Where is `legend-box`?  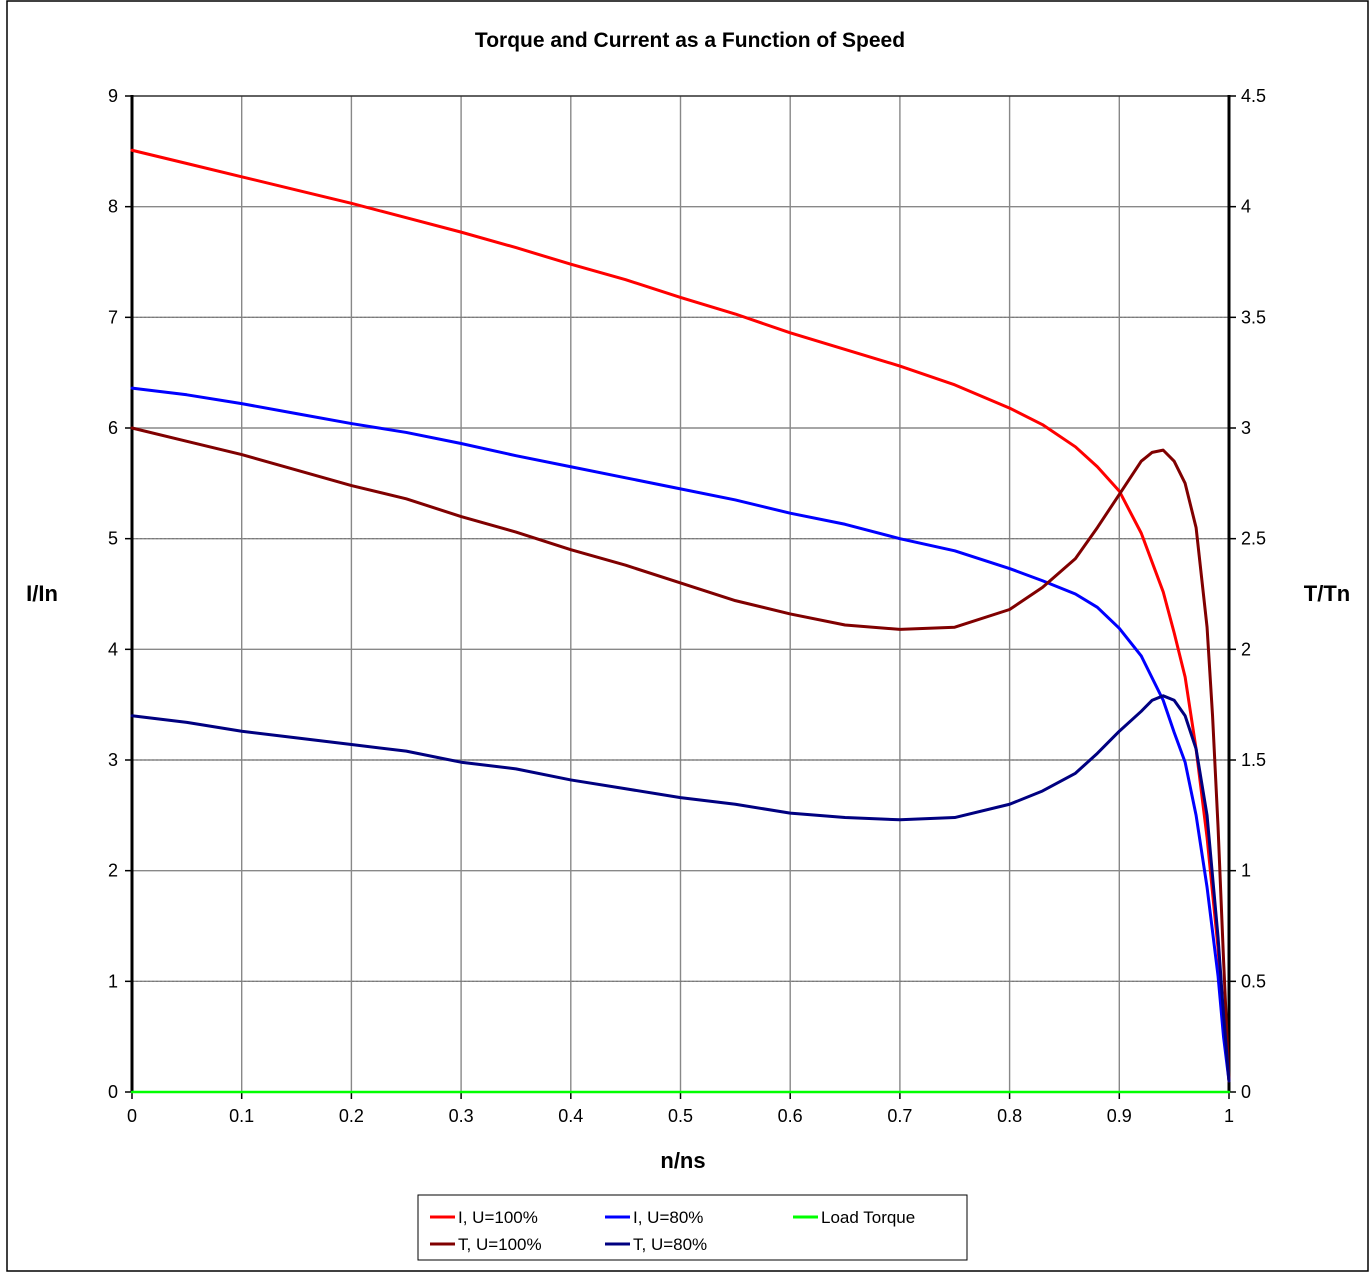 legend-box is located at coordinates (692, 1227).